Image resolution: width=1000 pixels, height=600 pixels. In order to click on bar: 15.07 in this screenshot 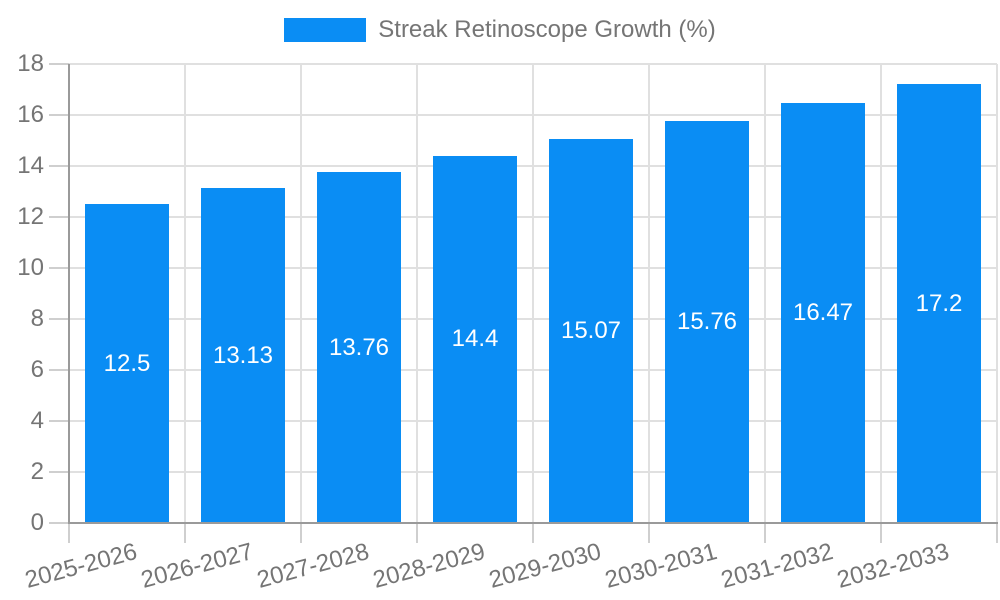, I will do `click(591, 330)`.